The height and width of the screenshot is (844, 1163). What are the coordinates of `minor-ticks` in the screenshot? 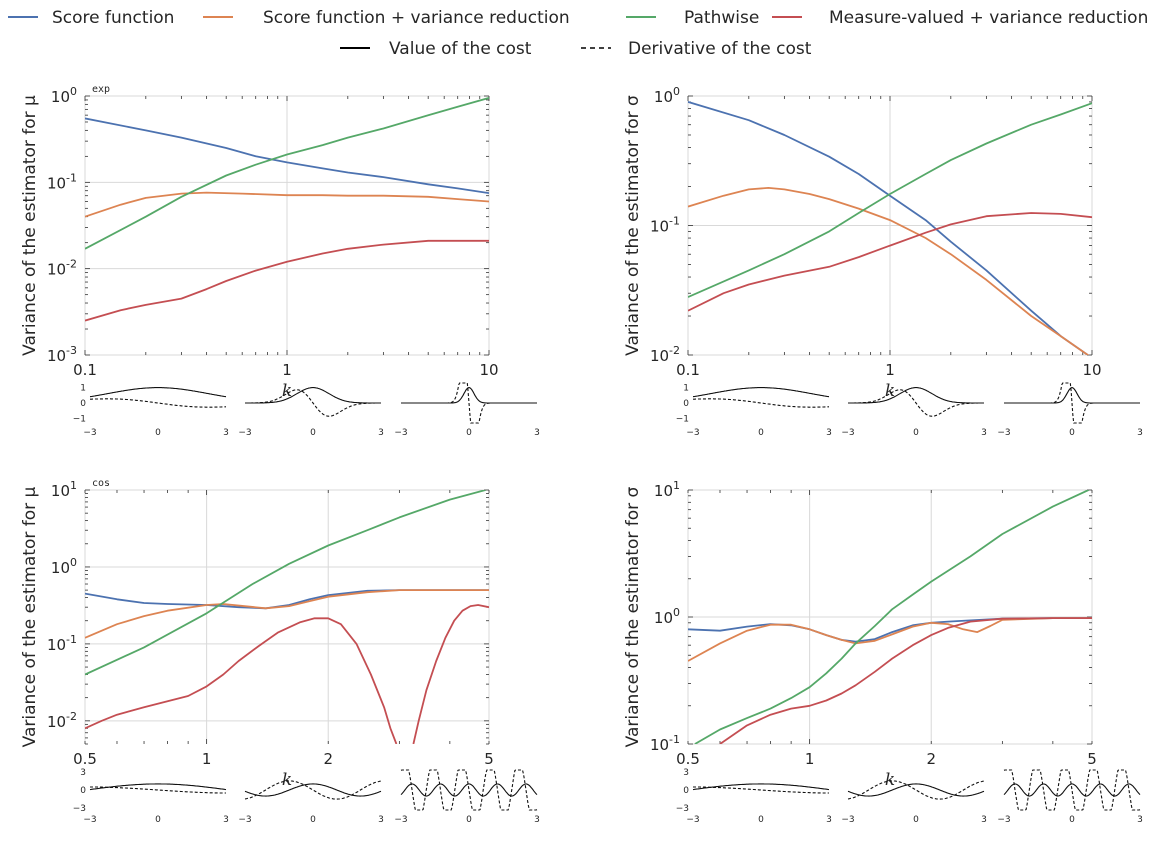 It's located at (287, 617).